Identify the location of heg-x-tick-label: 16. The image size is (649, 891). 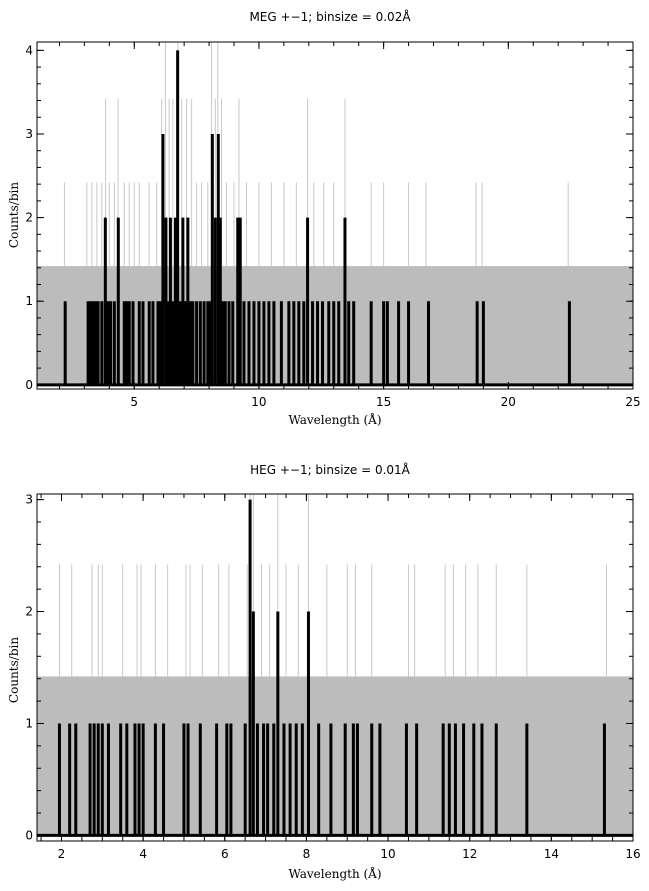
(632, 854).